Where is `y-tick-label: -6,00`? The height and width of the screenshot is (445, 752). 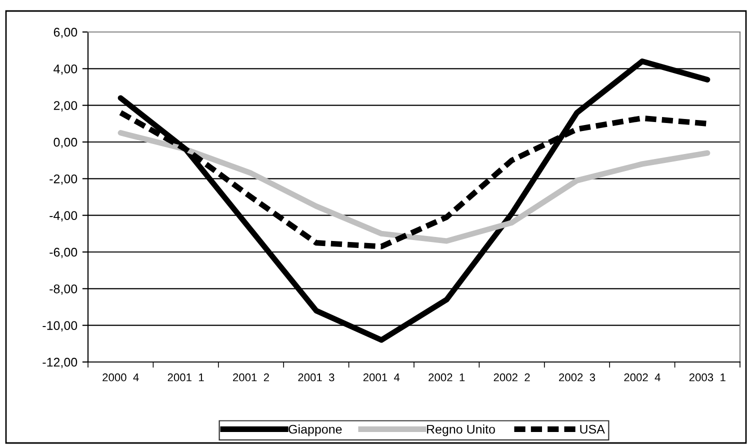
y-tick-label: -6,00 is located at coordinates (64, 253).